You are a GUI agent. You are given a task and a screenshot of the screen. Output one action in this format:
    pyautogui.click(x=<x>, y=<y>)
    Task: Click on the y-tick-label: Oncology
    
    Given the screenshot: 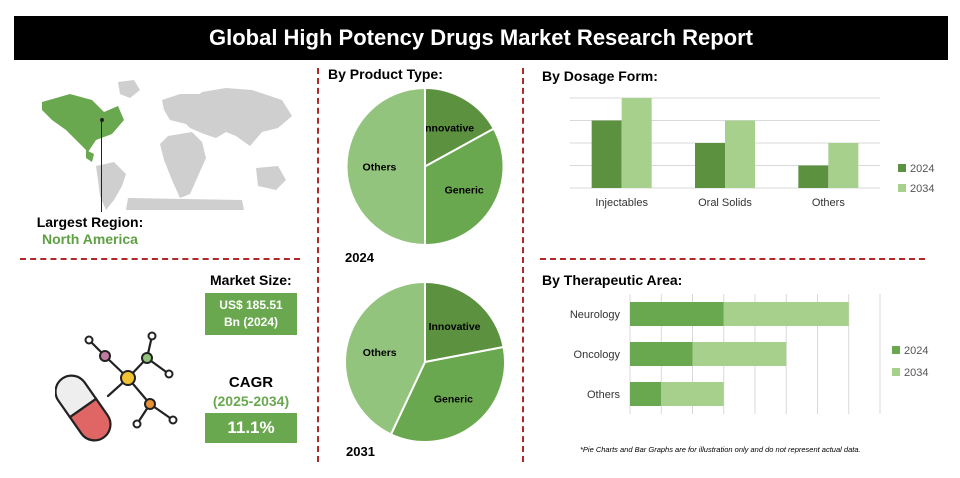 What is the action you would take?
    pyautogui.click(x=597, y=355)
    